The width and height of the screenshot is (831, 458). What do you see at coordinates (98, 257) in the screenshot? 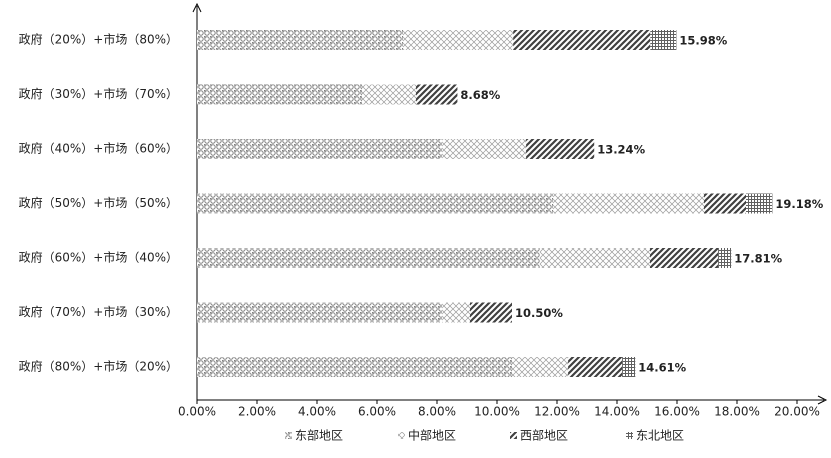
I see `category-label: 政府（60%）+市场（40%）` at bounding box center [98, 257].